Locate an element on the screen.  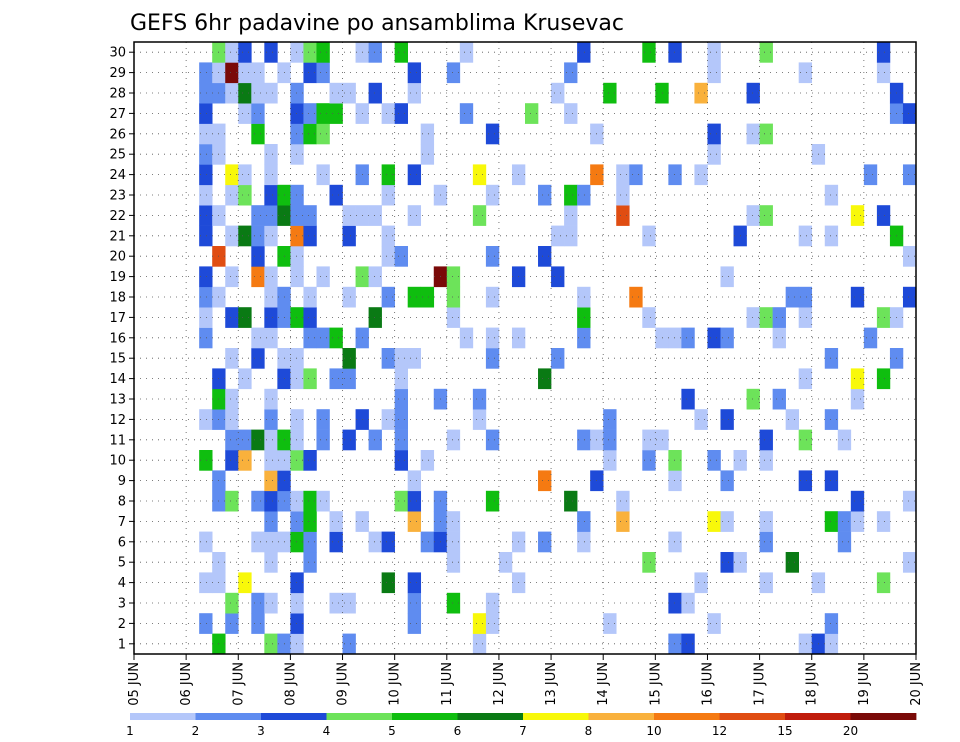
x-tick-label: 14 JUN is located at coordinates (603, 684).